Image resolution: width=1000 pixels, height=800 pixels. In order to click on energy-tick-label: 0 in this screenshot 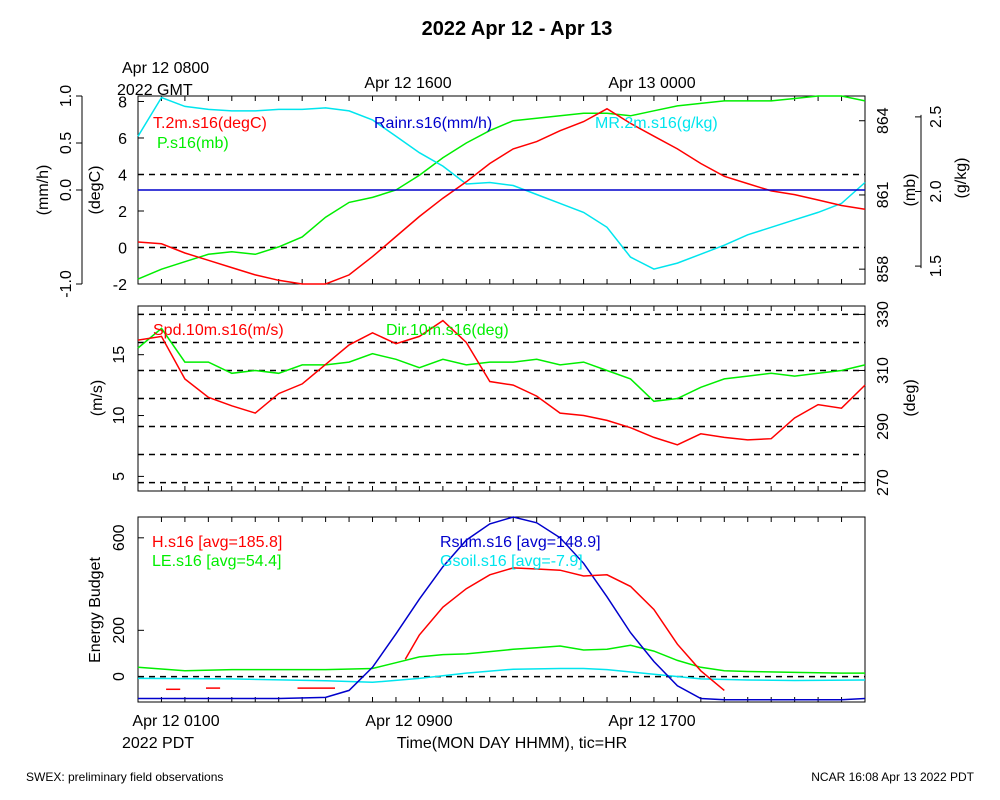, I will do `click(119, 676)`.